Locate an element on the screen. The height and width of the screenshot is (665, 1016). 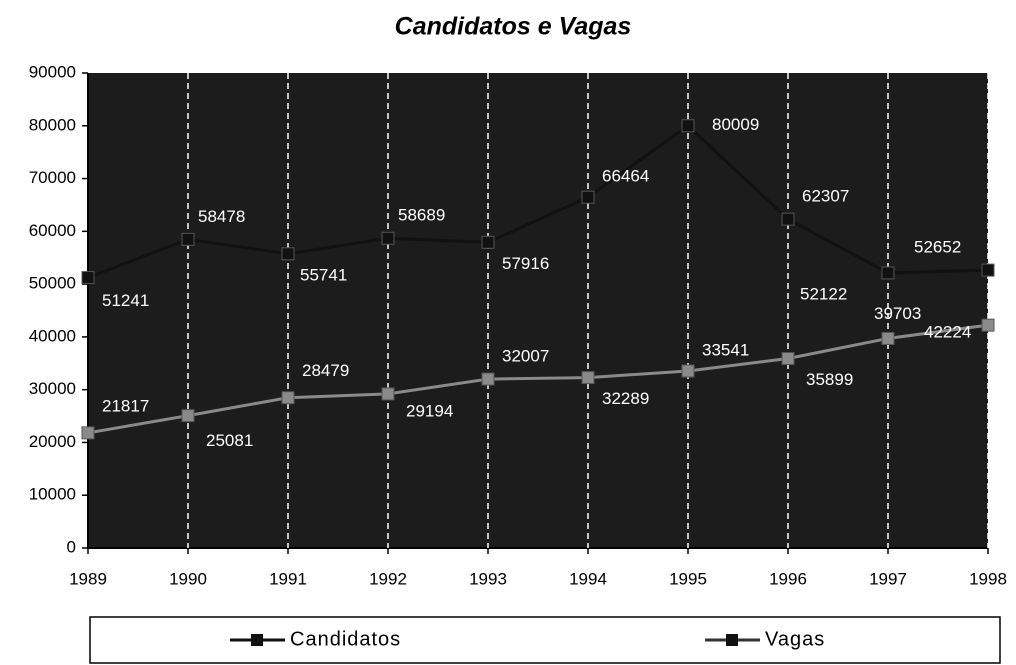
x-tick-label: 1994 is located at coordinates (588, 578).